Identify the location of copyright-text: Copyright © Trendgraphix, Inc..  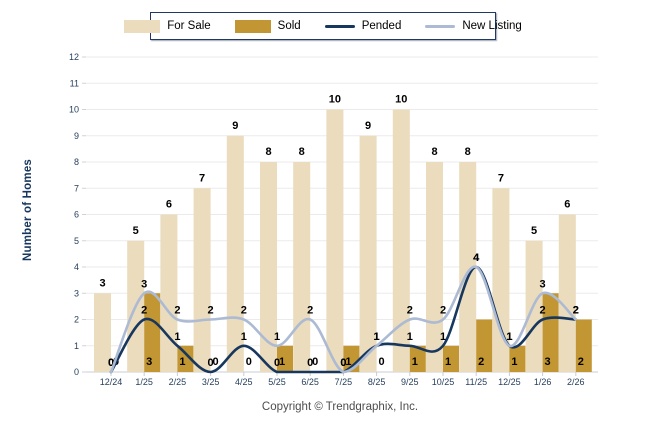
(340, 407).